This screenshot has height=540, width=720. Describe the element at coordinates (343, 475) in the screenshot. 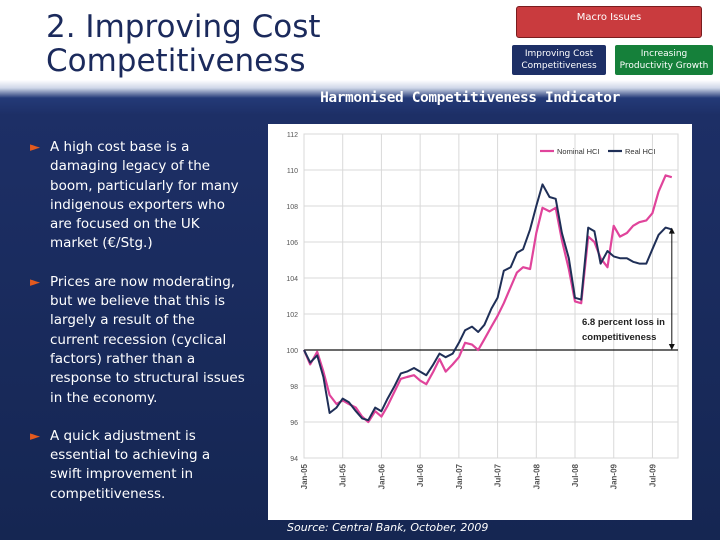

I see `x-tick-label: Jul-05` at that location.